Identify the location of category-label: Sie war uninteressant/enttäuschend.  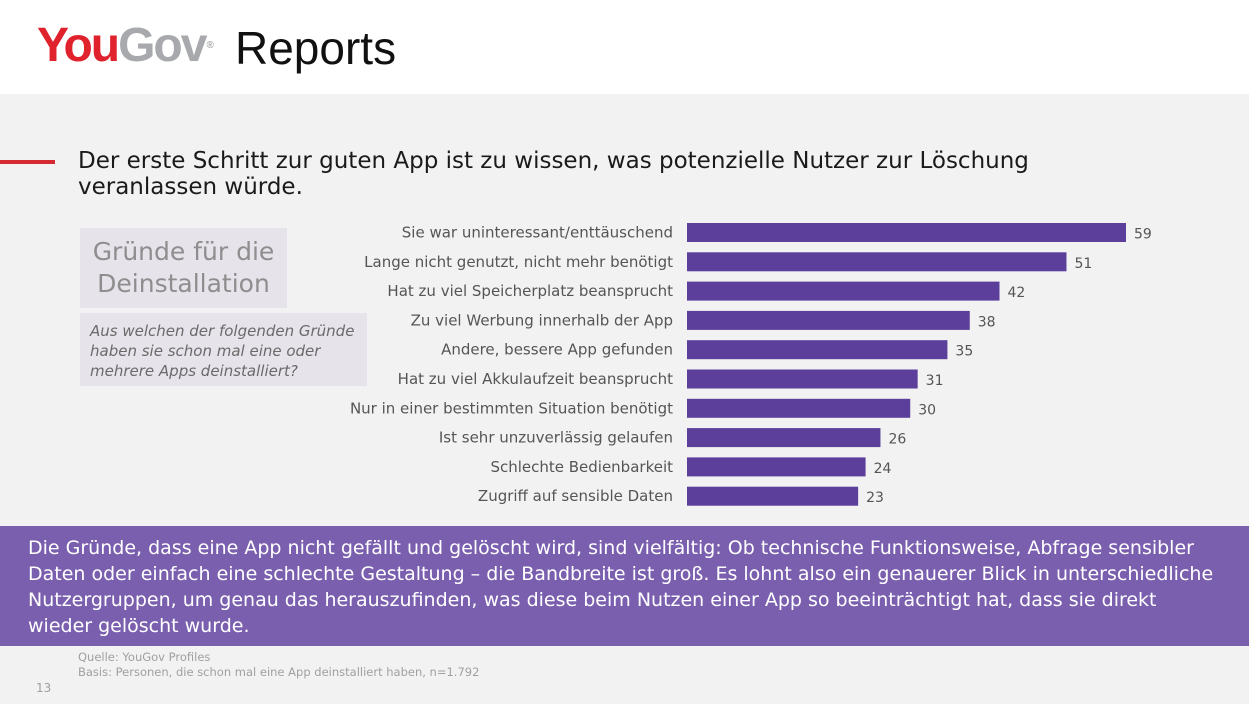
(537, 233).